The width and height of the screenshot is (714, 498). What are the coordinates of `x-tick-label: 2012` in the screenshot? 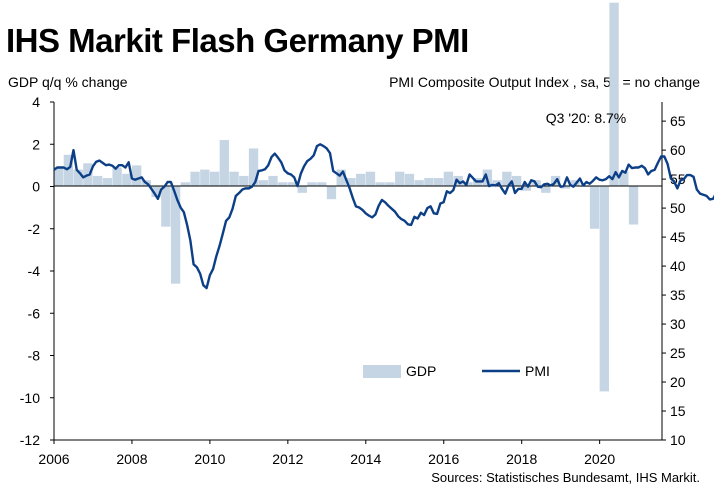 It's located at (287, 459).